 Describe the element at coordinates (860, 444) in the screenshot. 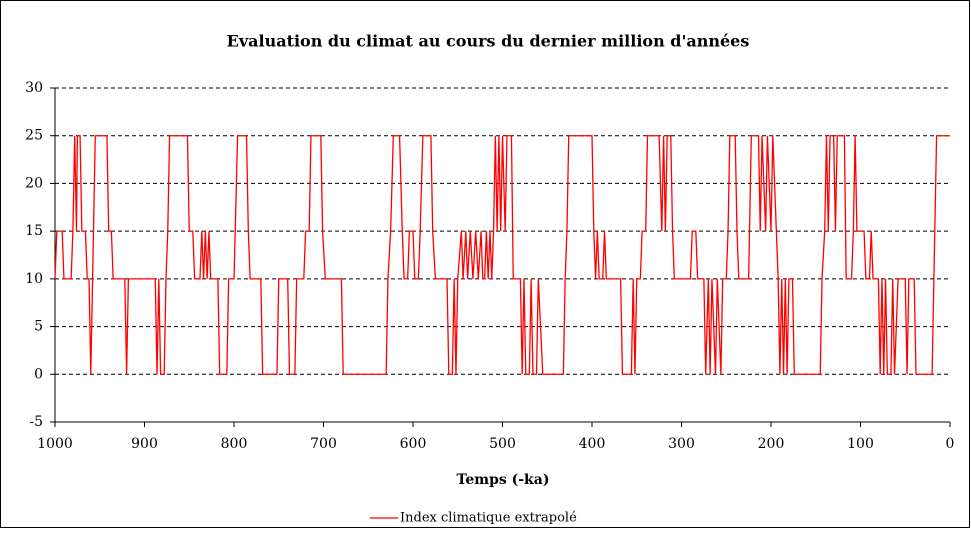

I see `x-tick-label: 100` at that location.